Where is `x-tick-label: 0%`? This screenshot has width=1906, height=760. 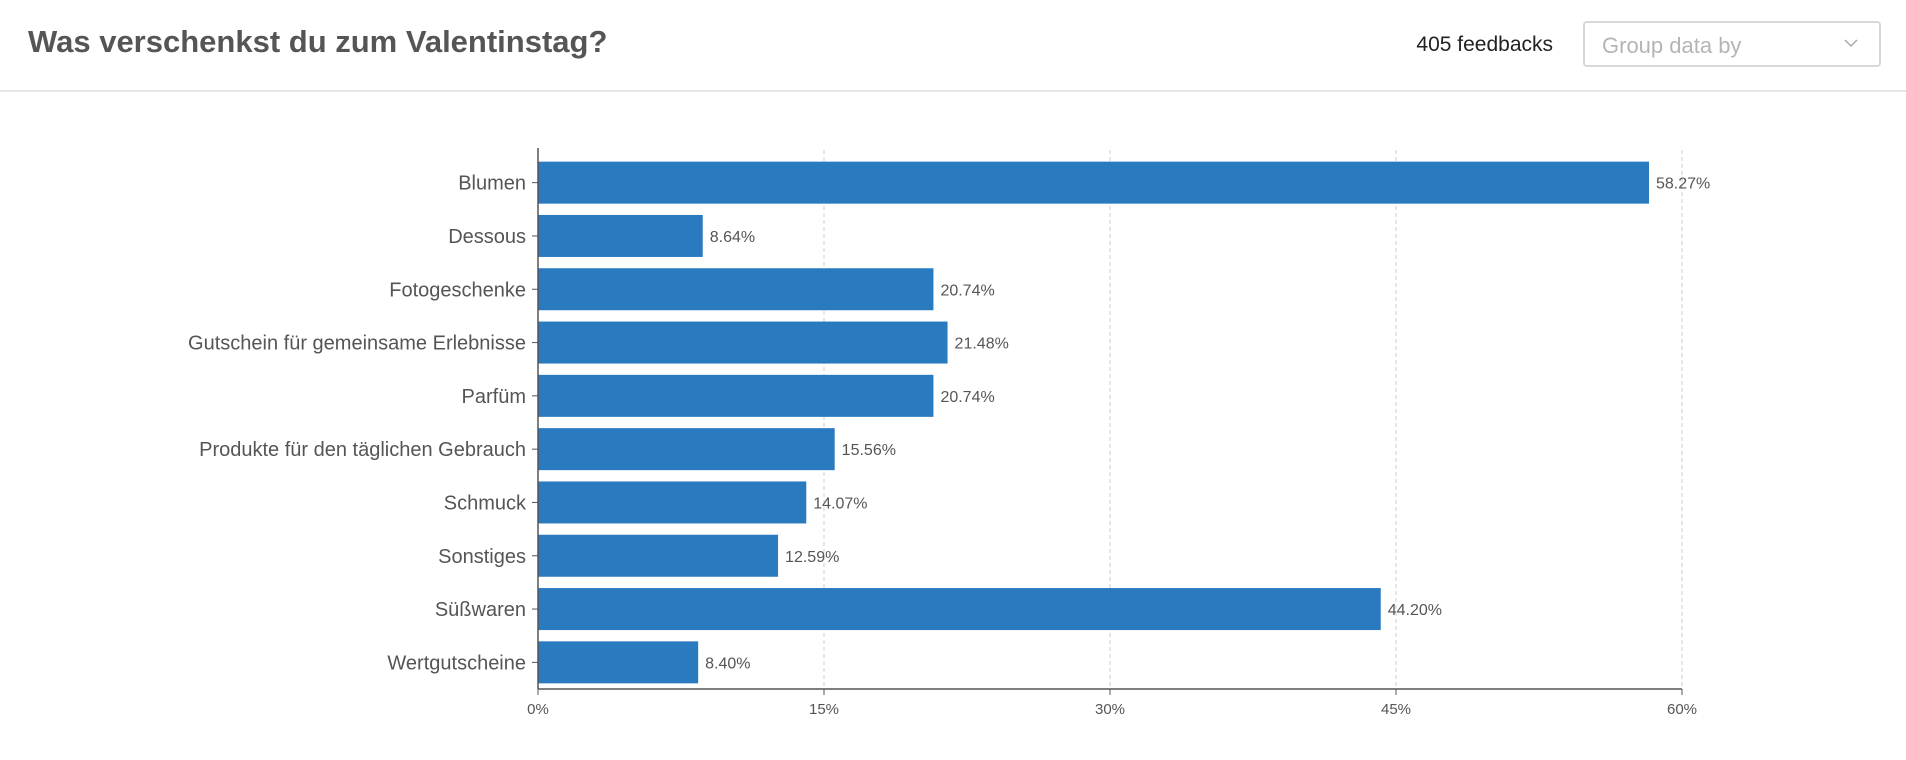 x-tick-label: 0% is located at coordinates (538, 709).